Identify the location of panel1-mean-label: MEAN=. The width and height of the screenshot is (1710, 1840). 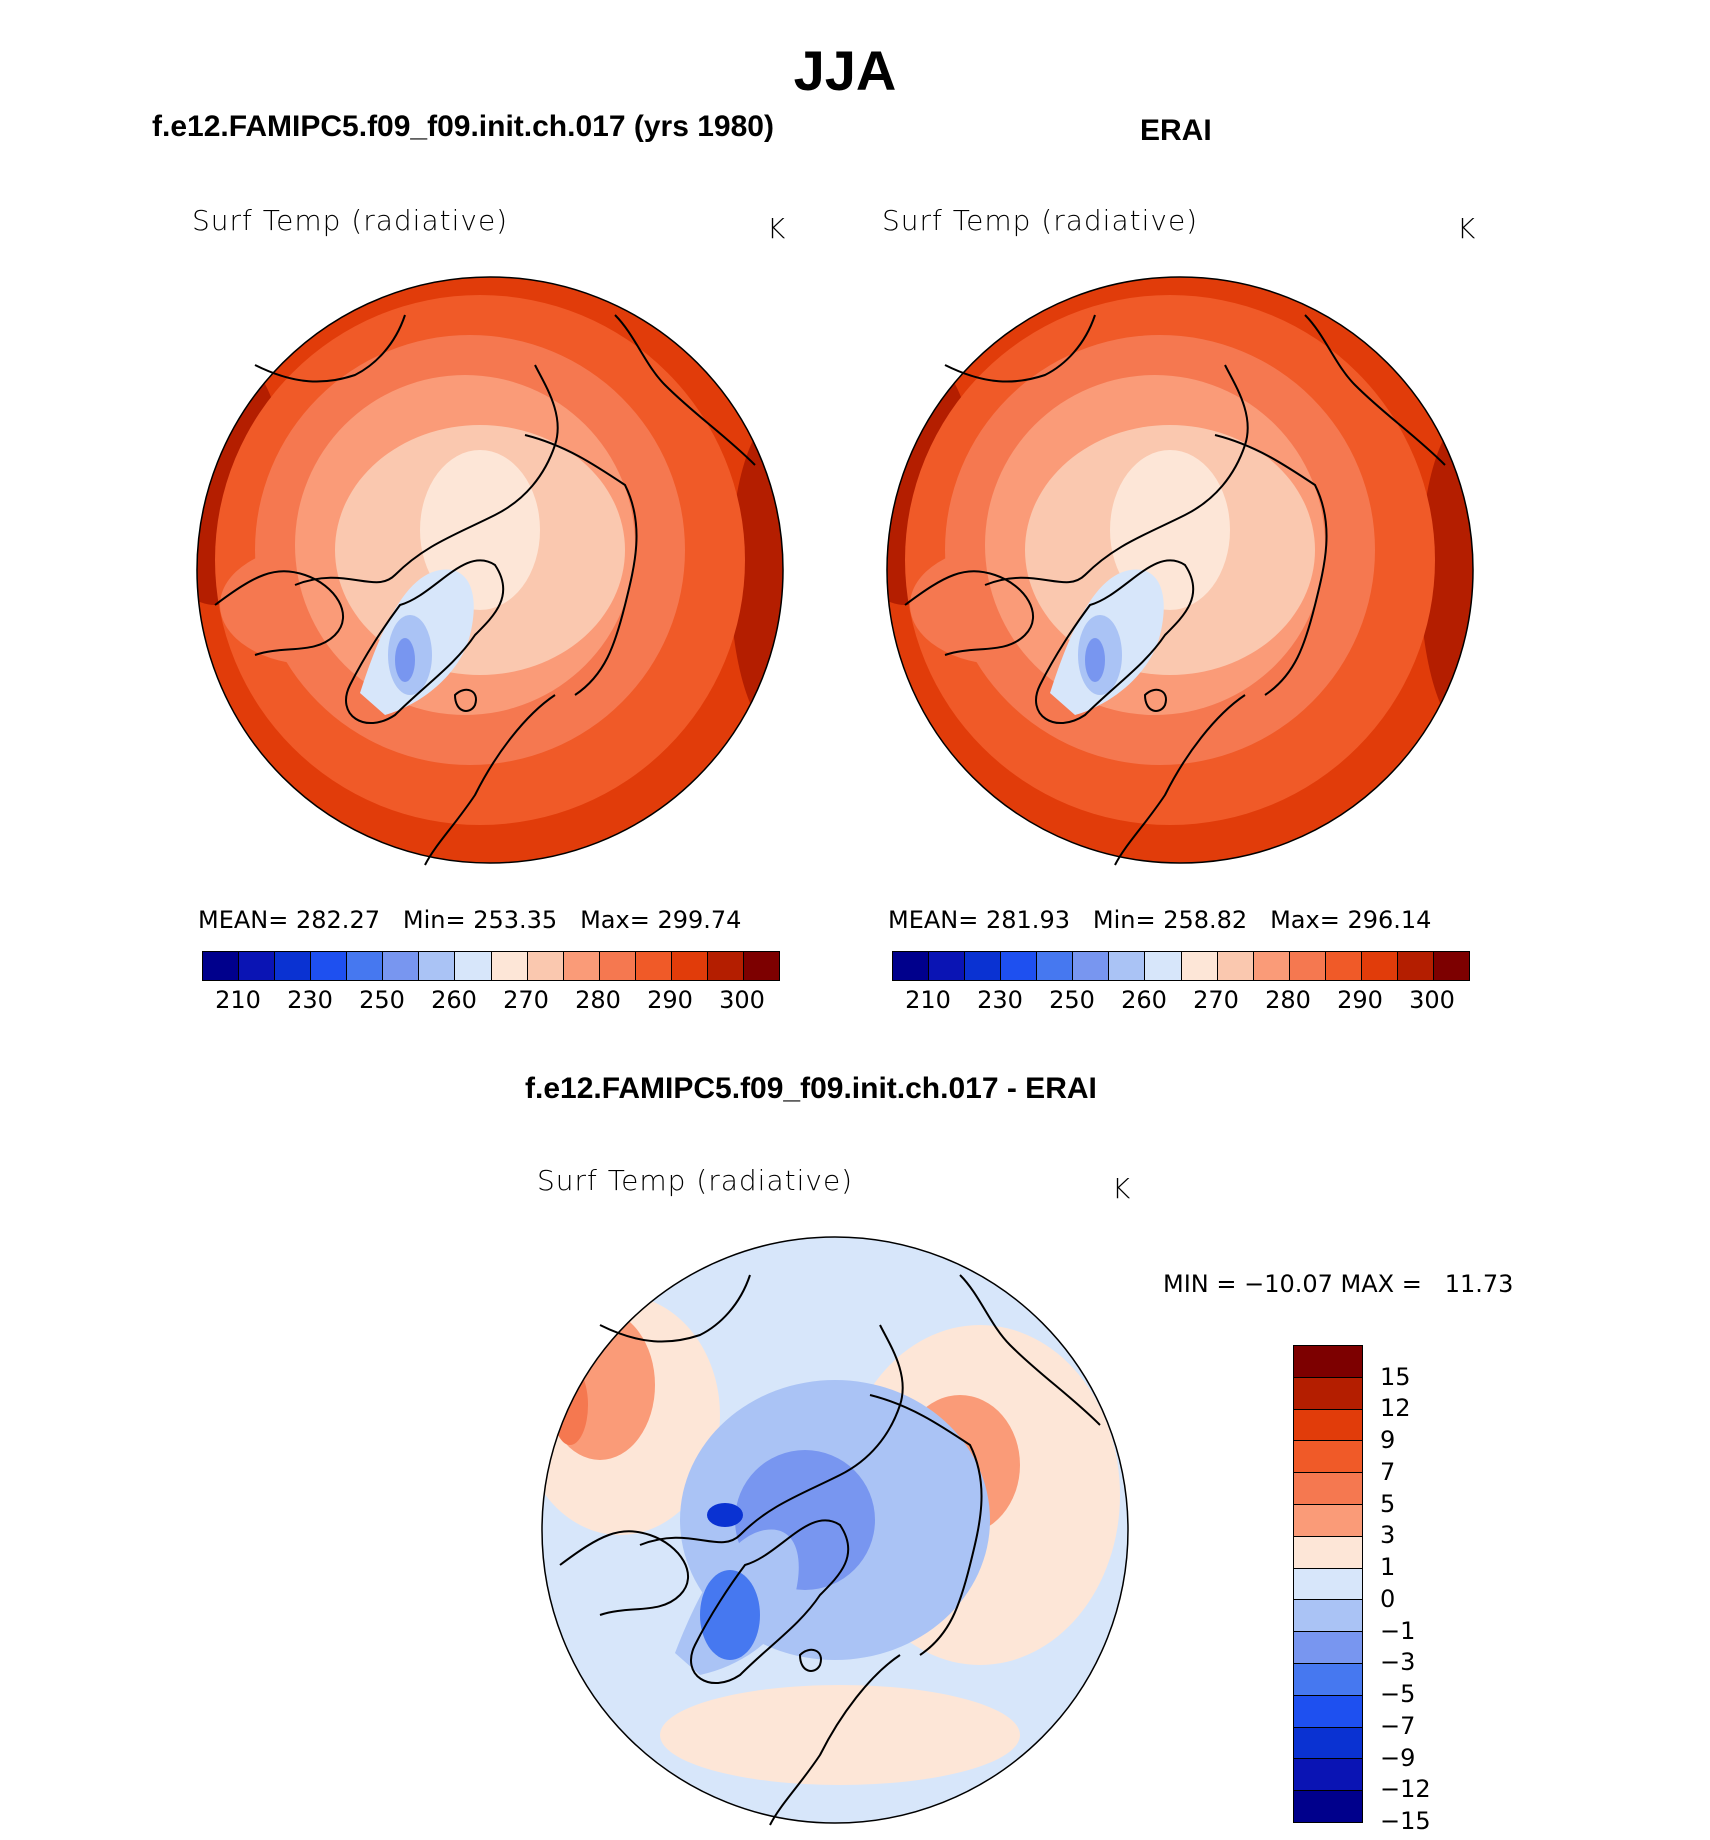
(243, 920).